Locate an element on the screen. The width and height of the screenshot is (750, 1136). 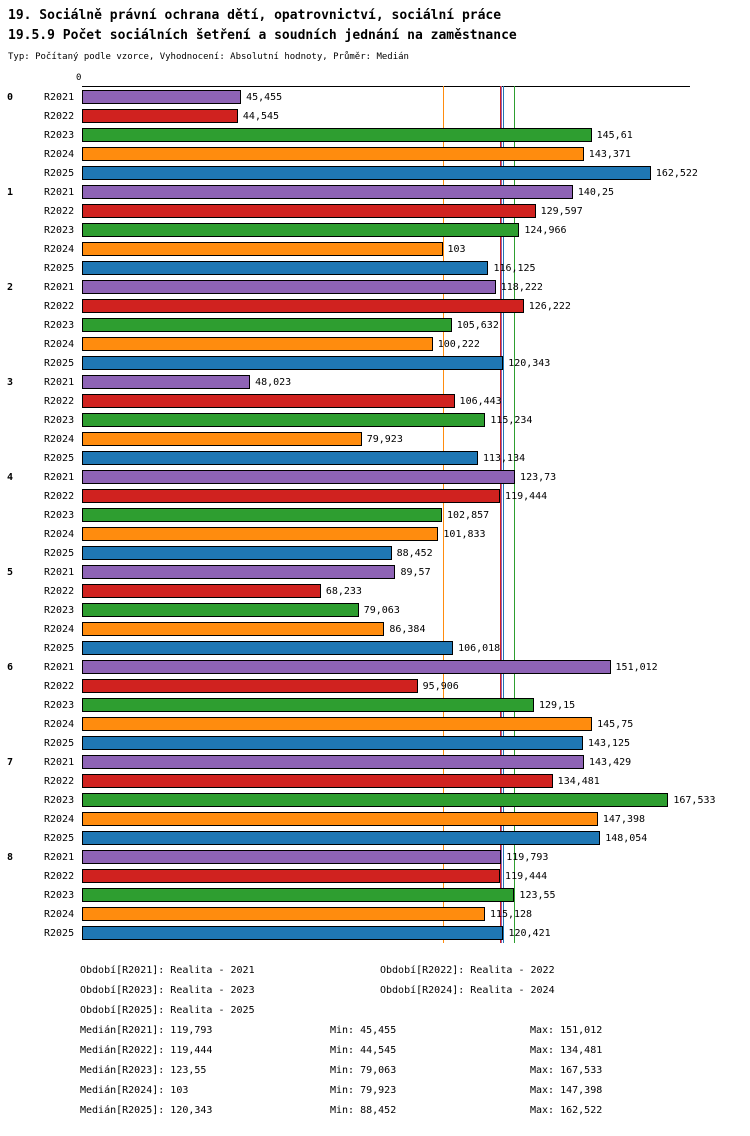
bar-row: R2024 103 is located at coordinates (375, 249).